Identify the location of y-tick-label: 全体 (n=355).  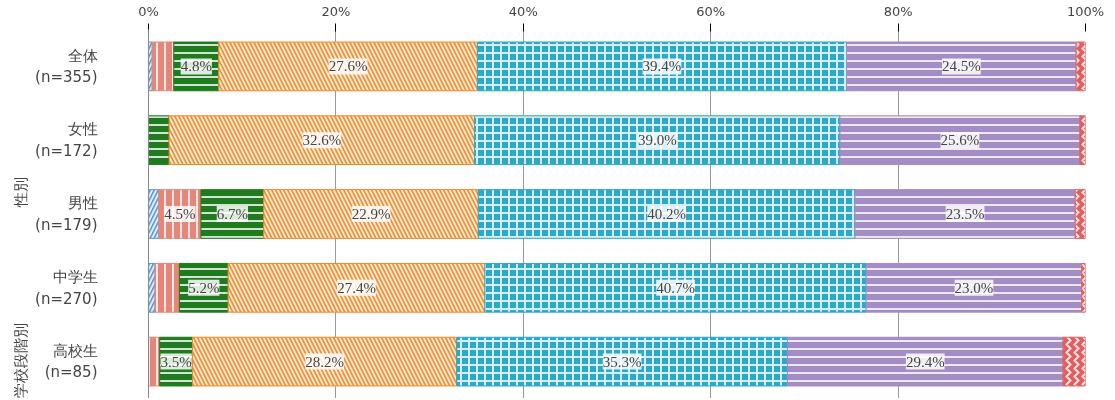
(66, 66).